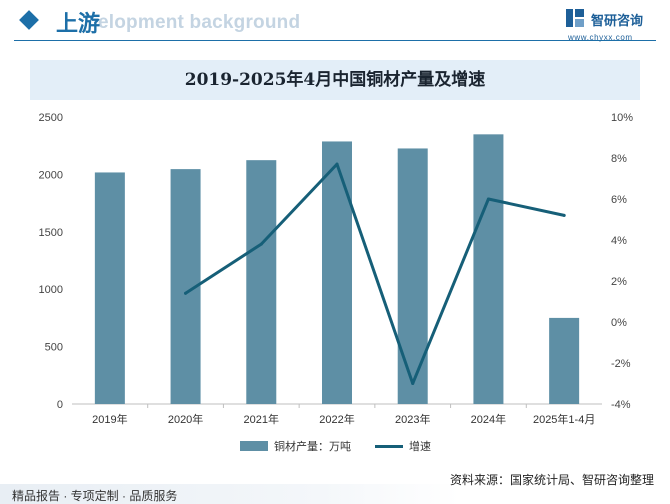  What do you see at coordinates (261, 419) in the screenshot?
I see `x-tick-label: 2021年` at bounding box center [261, 419].